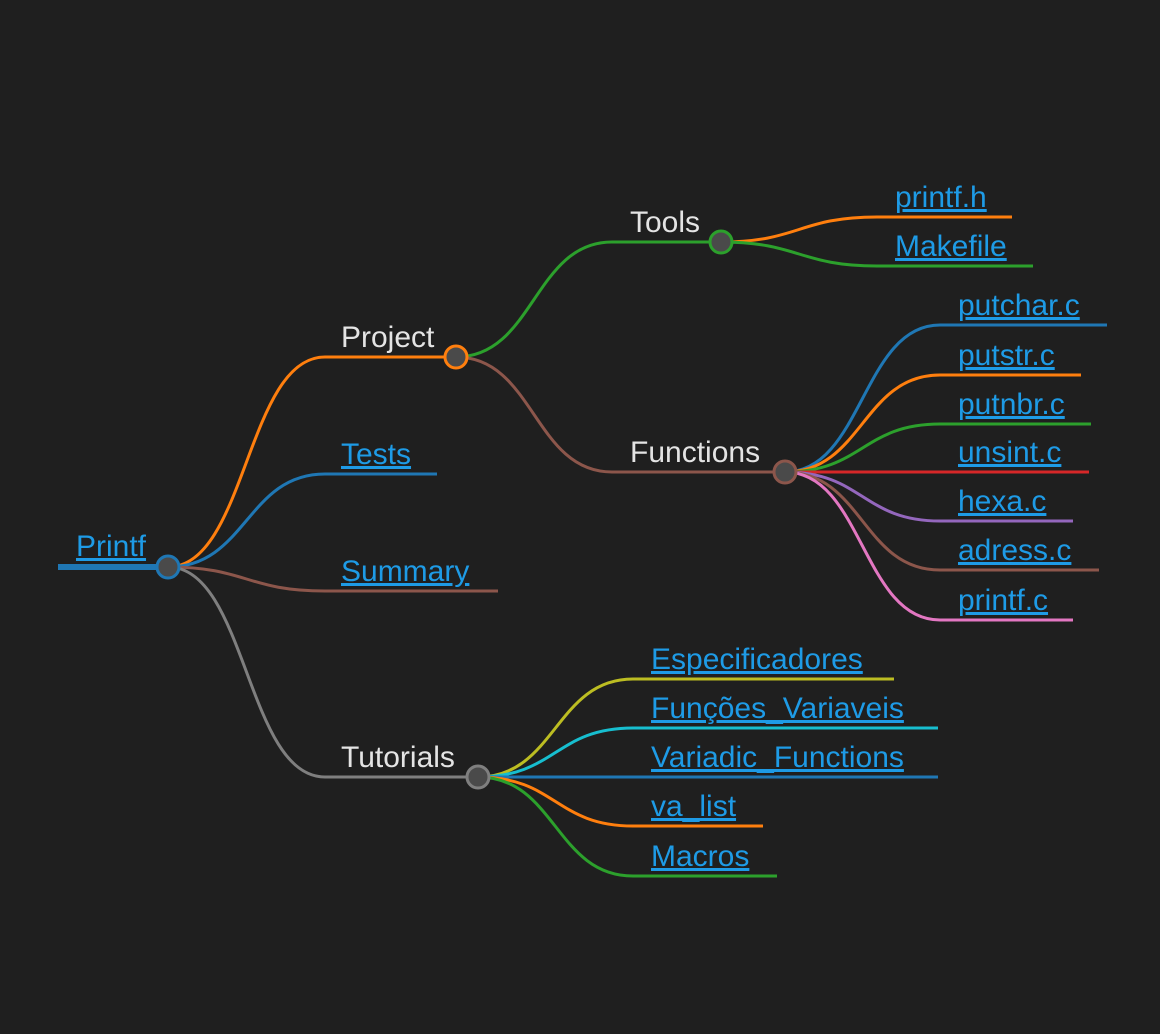 Image resolution: width=1160 pixels, height=1034 pixels. What do you see at coordinates (302, 520) in the screenshot?
I see `edge-tests` at bounding box center [302, 520].